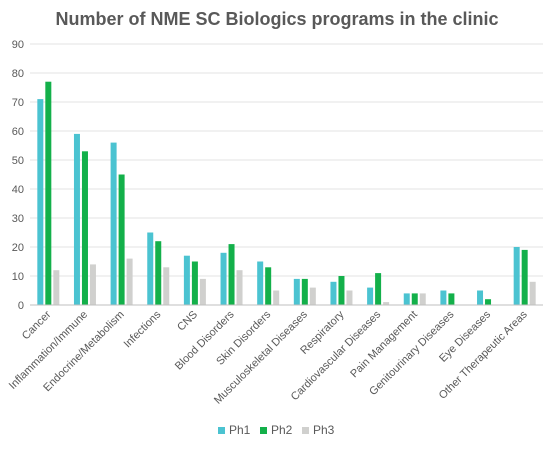 This screenshot has width=554, height=450. Describe the element at coordinates (18, 45) in the screenshot. I see `y-tick-label: 90` at that location.